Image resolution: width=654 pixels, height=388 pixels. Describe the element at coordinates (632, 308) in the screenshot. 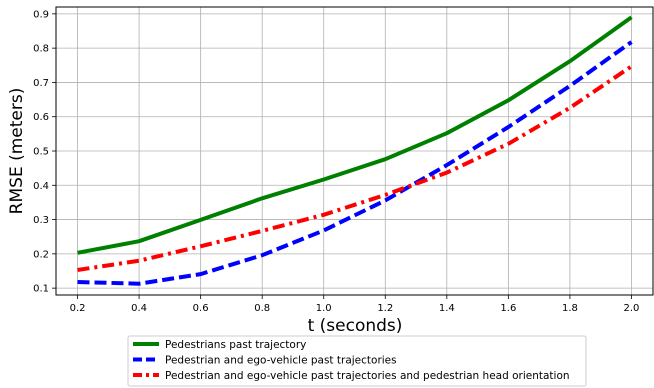

I see `x-tick-label: 2.0` at that location.